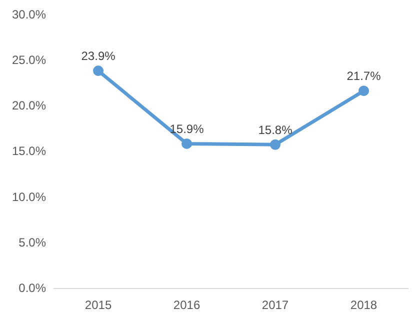 This screenshot has width=418, height=327. What do you see at coordinates (29, 151) in the screenshot?
I see `y-tick-label: 15.0%` at bounding box center [29, 151].